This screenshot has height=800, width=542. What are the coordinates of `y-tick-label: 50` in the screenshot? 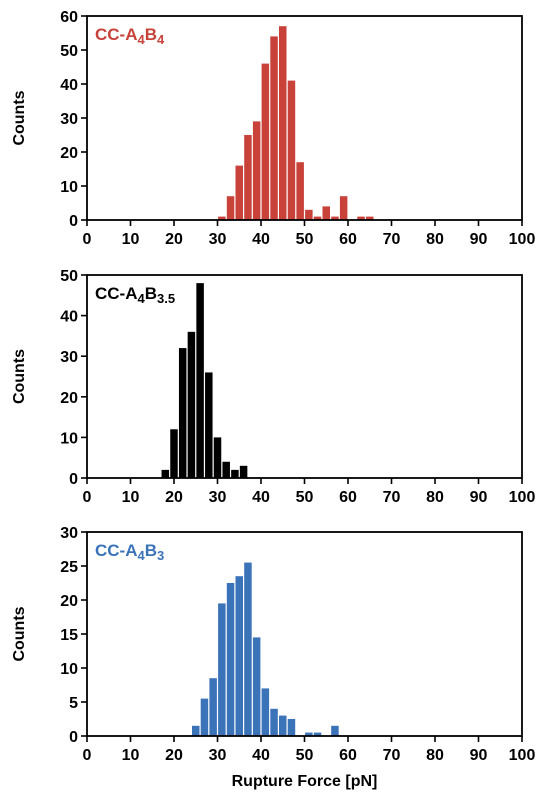 It's located at (69, 276).